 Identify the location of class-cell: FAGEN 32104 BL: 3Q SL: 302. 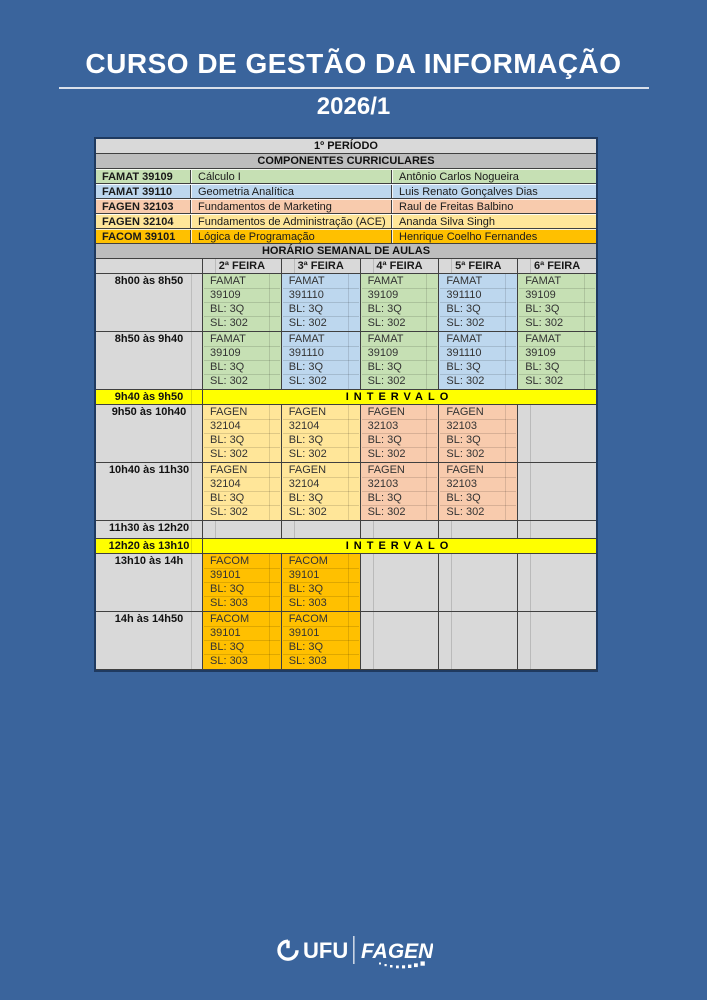
(320, 491).